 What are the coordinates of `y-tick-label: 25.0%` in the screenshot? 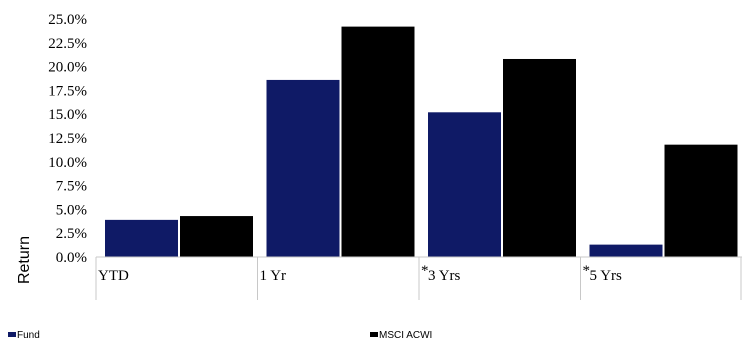 It's located at (67, 20).